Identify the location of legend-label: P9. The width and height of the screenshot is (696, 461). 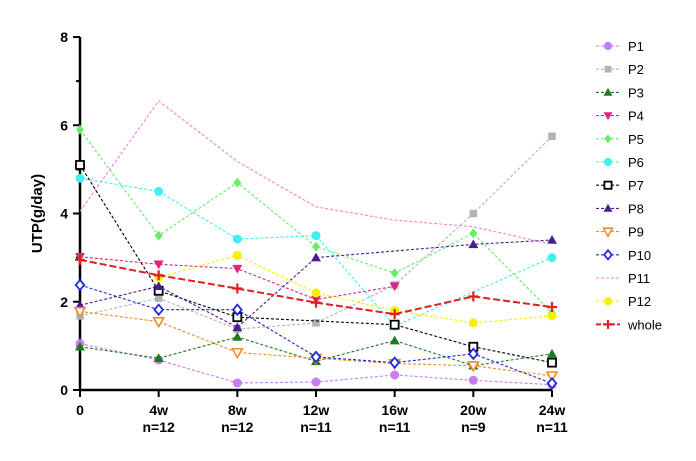
(636, 232).